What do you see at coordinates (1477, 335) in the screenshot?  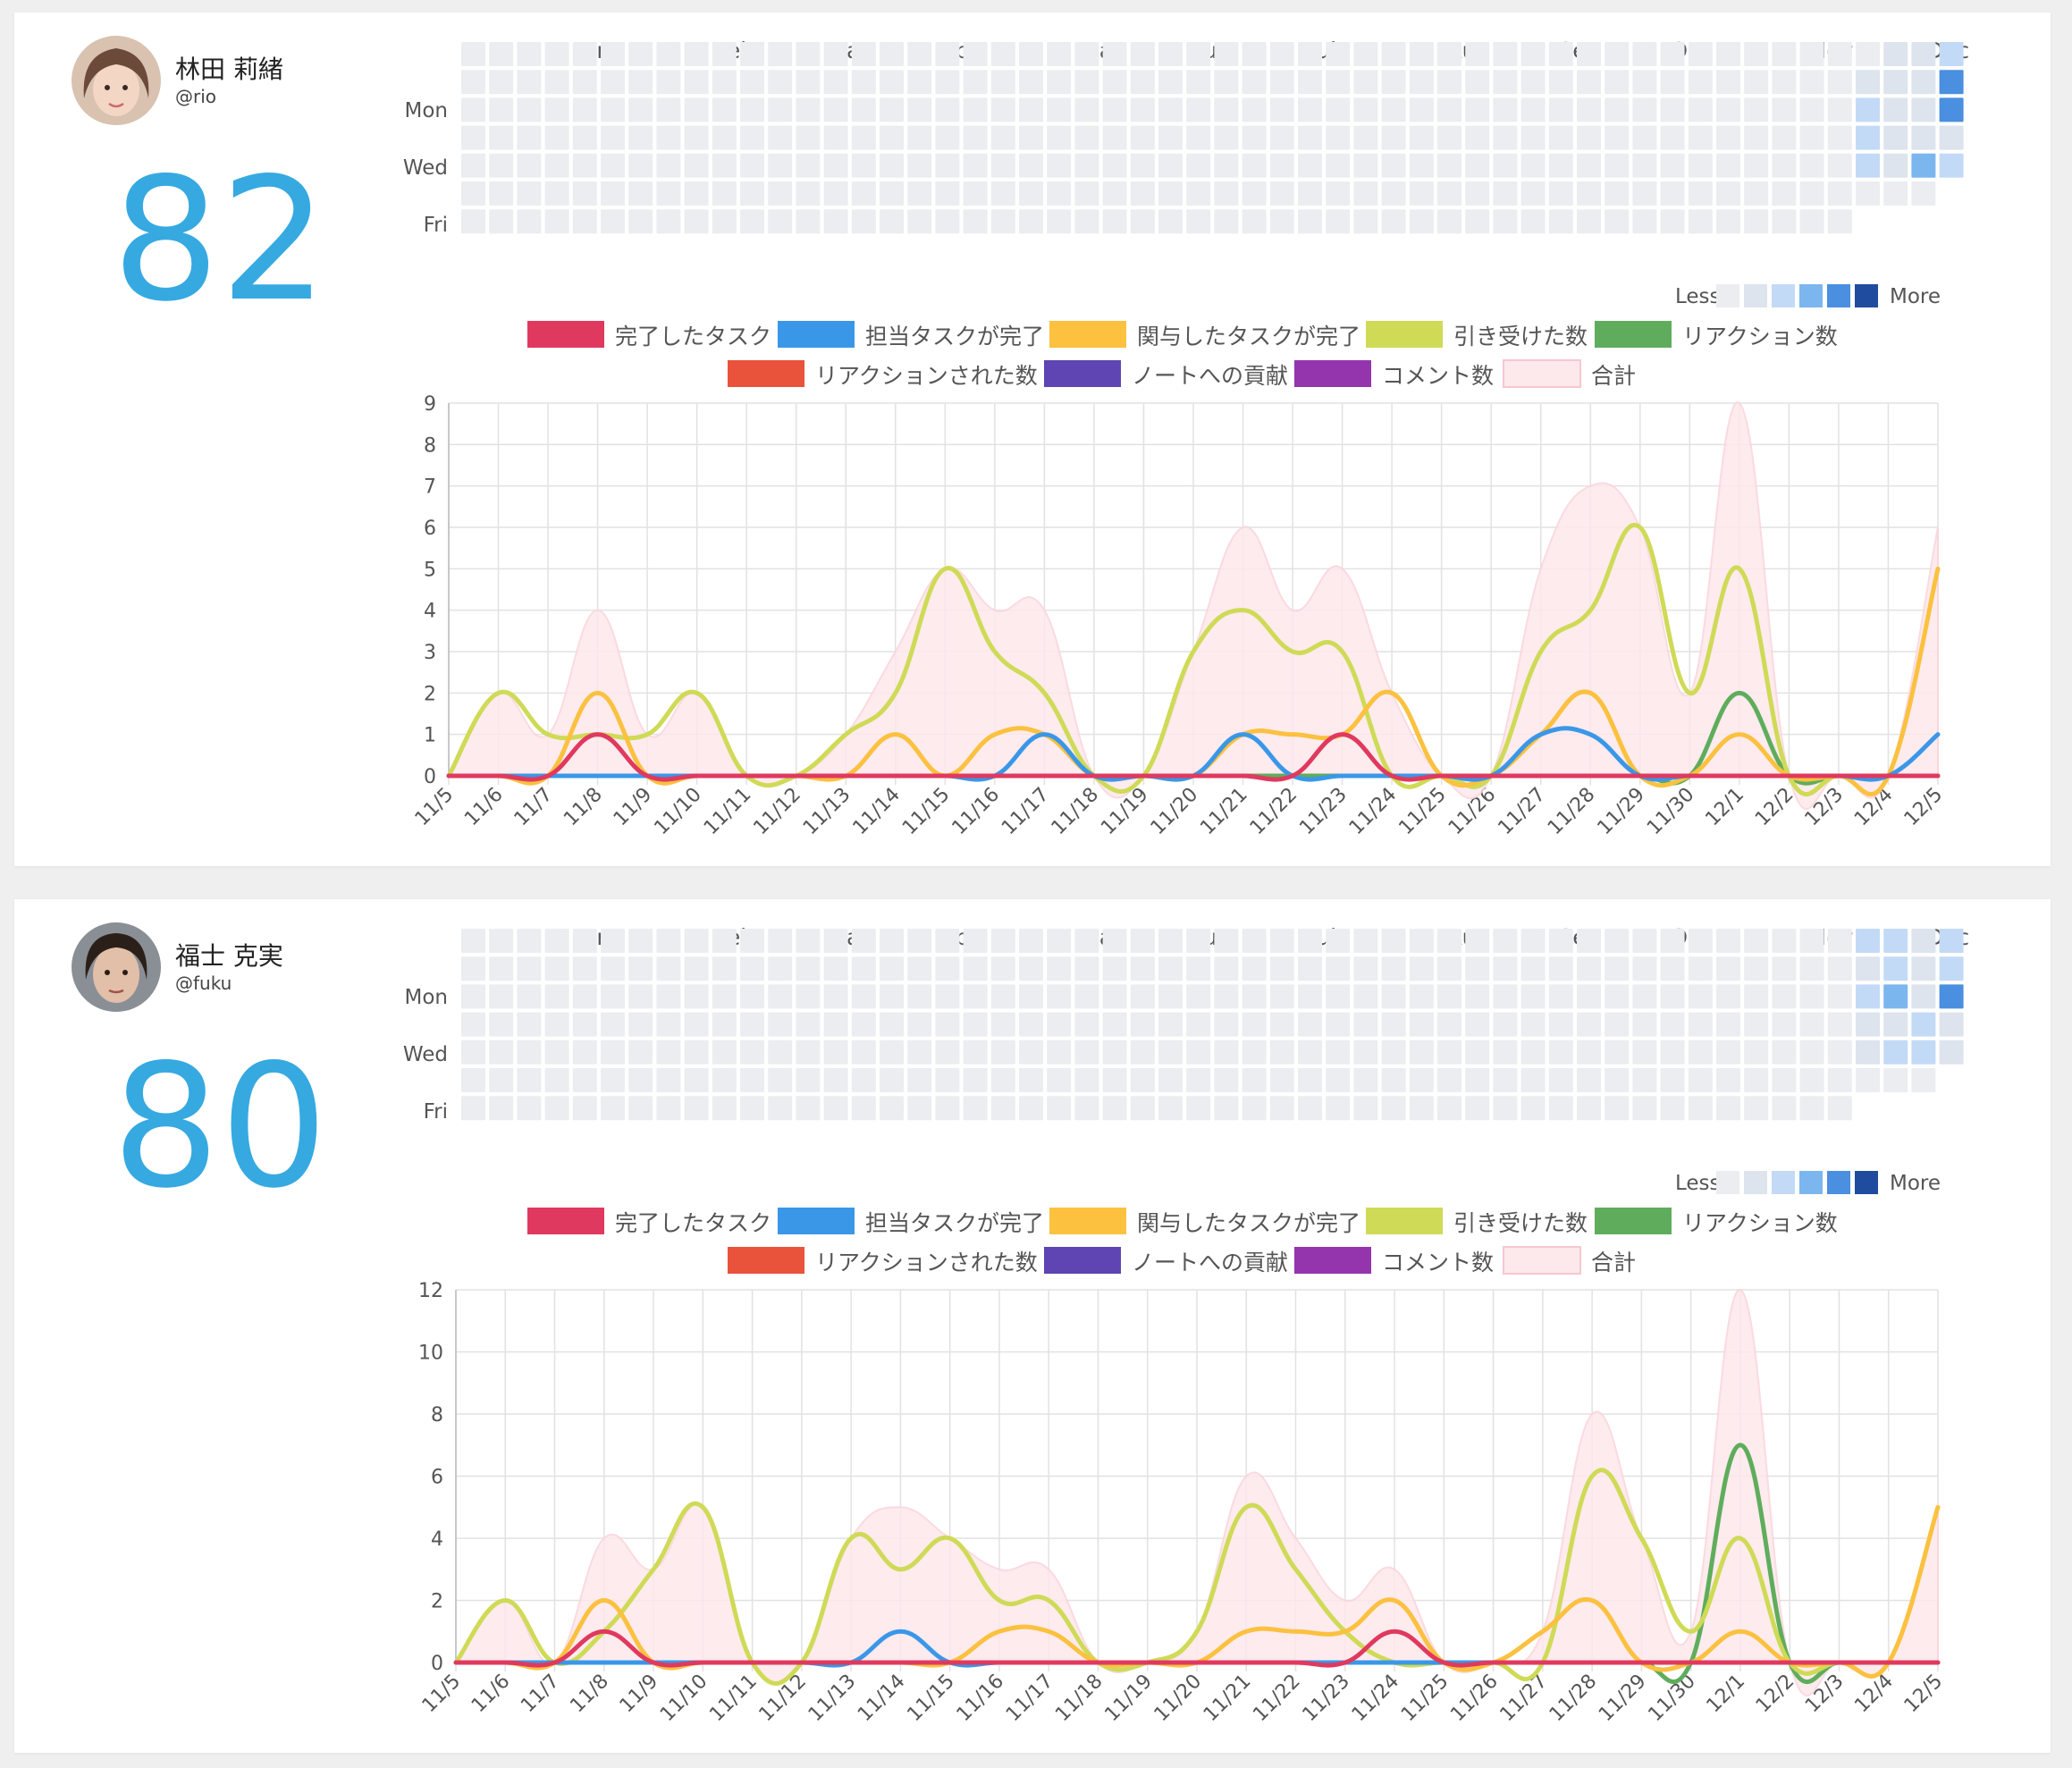 I see `legend-item: 引き受けた数` at bounding box center [1477, 335].